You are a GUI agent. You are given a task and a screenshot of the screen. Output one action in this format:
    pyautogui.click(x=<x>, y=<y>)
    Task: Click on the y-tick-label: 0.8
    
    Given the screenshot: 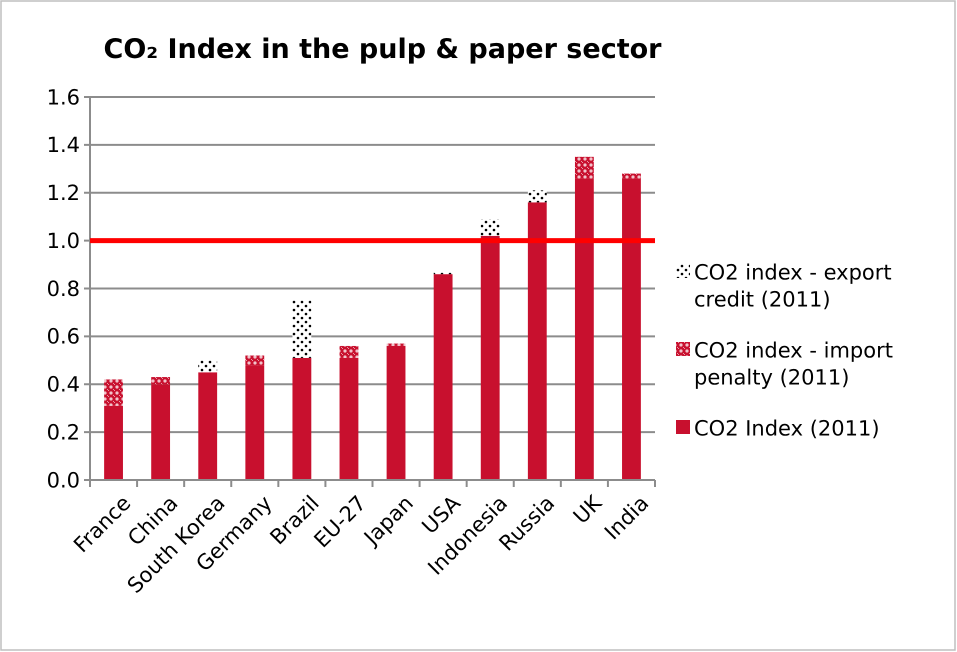 What is the action you would take?
    pyautogui.click(x=63, y=288)
    